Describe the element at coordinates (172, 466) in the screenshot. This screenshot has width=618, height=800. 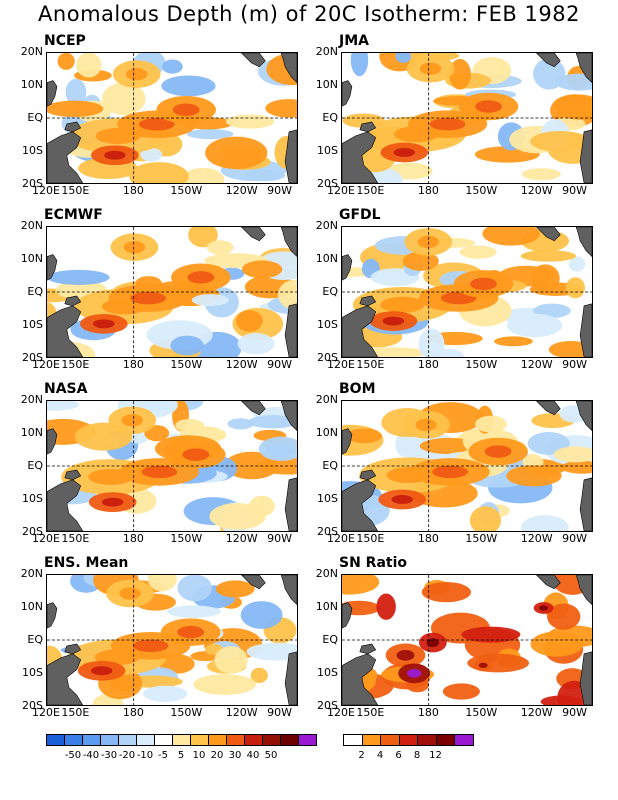
I see `map-nasa` at that location.